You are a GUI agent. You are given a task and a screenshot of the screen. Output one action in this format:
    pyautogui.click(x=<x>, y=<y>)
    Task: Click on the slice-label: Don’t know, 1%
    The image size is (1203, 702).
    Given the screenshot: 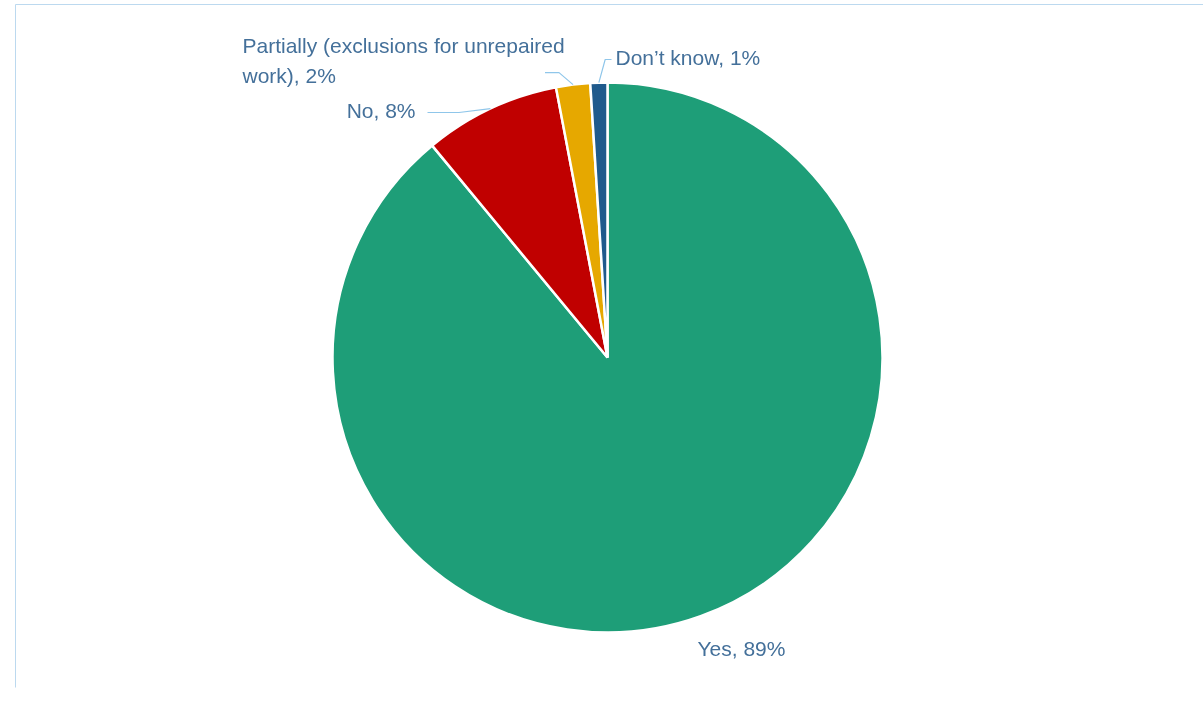 What is the action you would take?
    pyautogui.click(x=688, y=57)
    